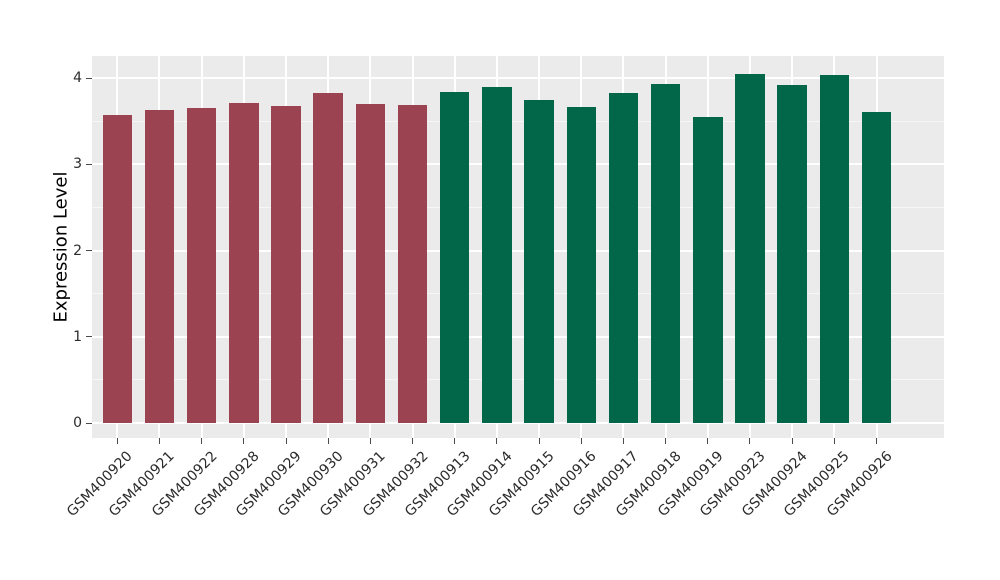 The width and height of the screenshot is (1000, 580). Describe the element at coordinates (581, 265) in the screenshot. I see `bar-GSM400916` at that location.